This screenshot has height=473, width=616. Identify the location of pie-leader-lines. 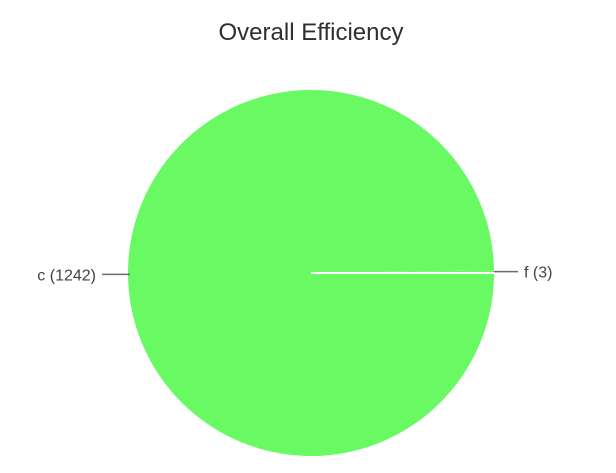
(310, 273).